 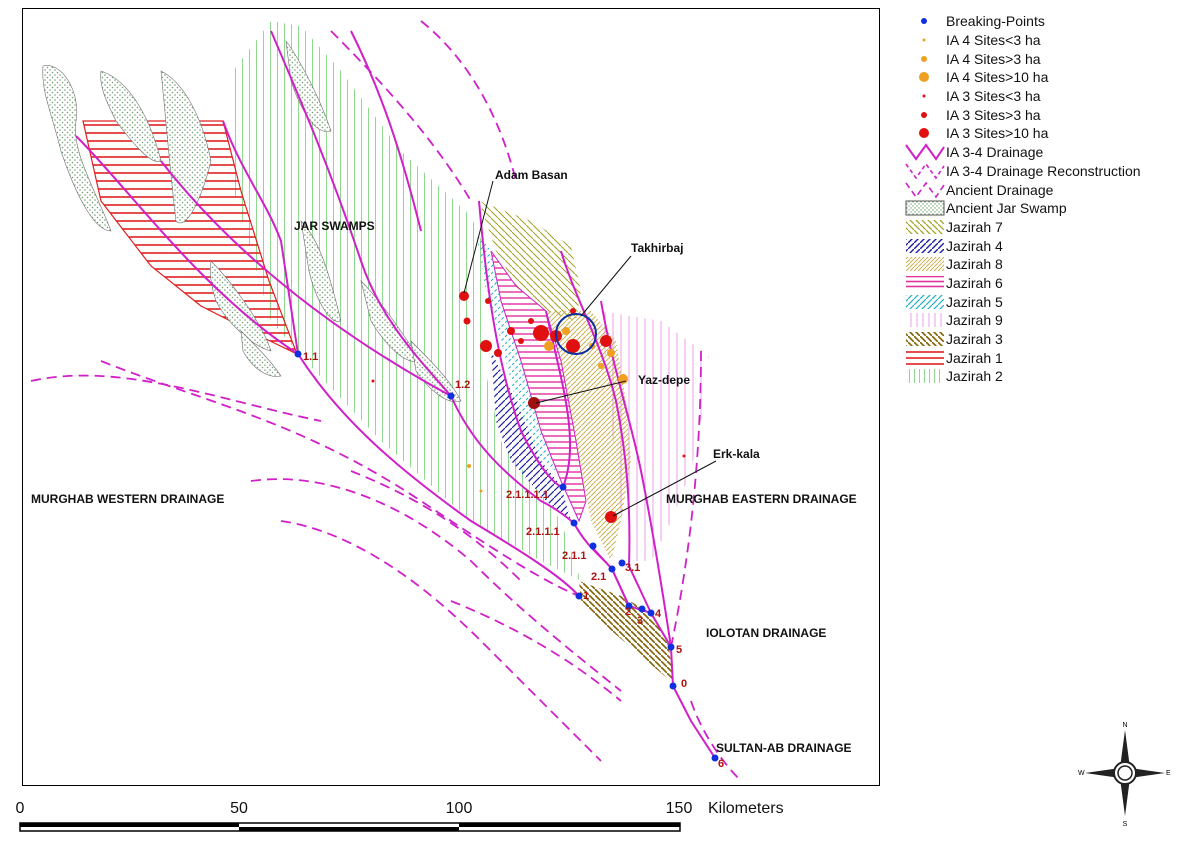 What do you see at coordinates (1124, 775) in the screenshot?
I see `north-arrow: N S W E` at bounding box center [1124, 775].